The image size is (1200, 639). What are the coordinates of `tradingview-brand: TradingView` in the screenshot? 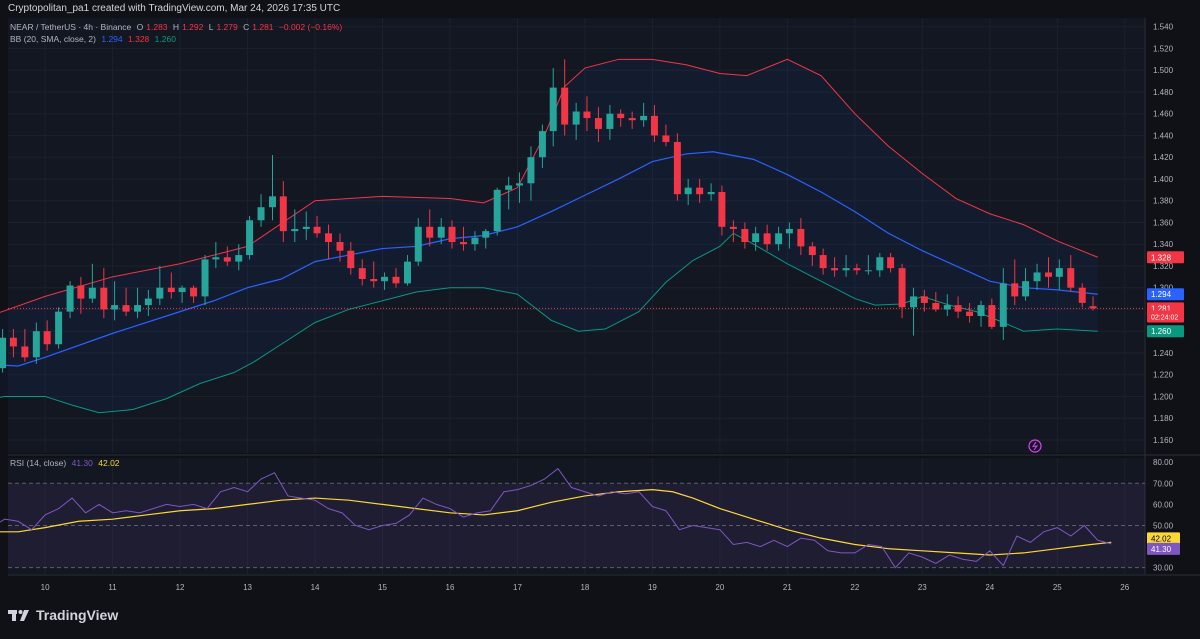 It's located at (63, 615).